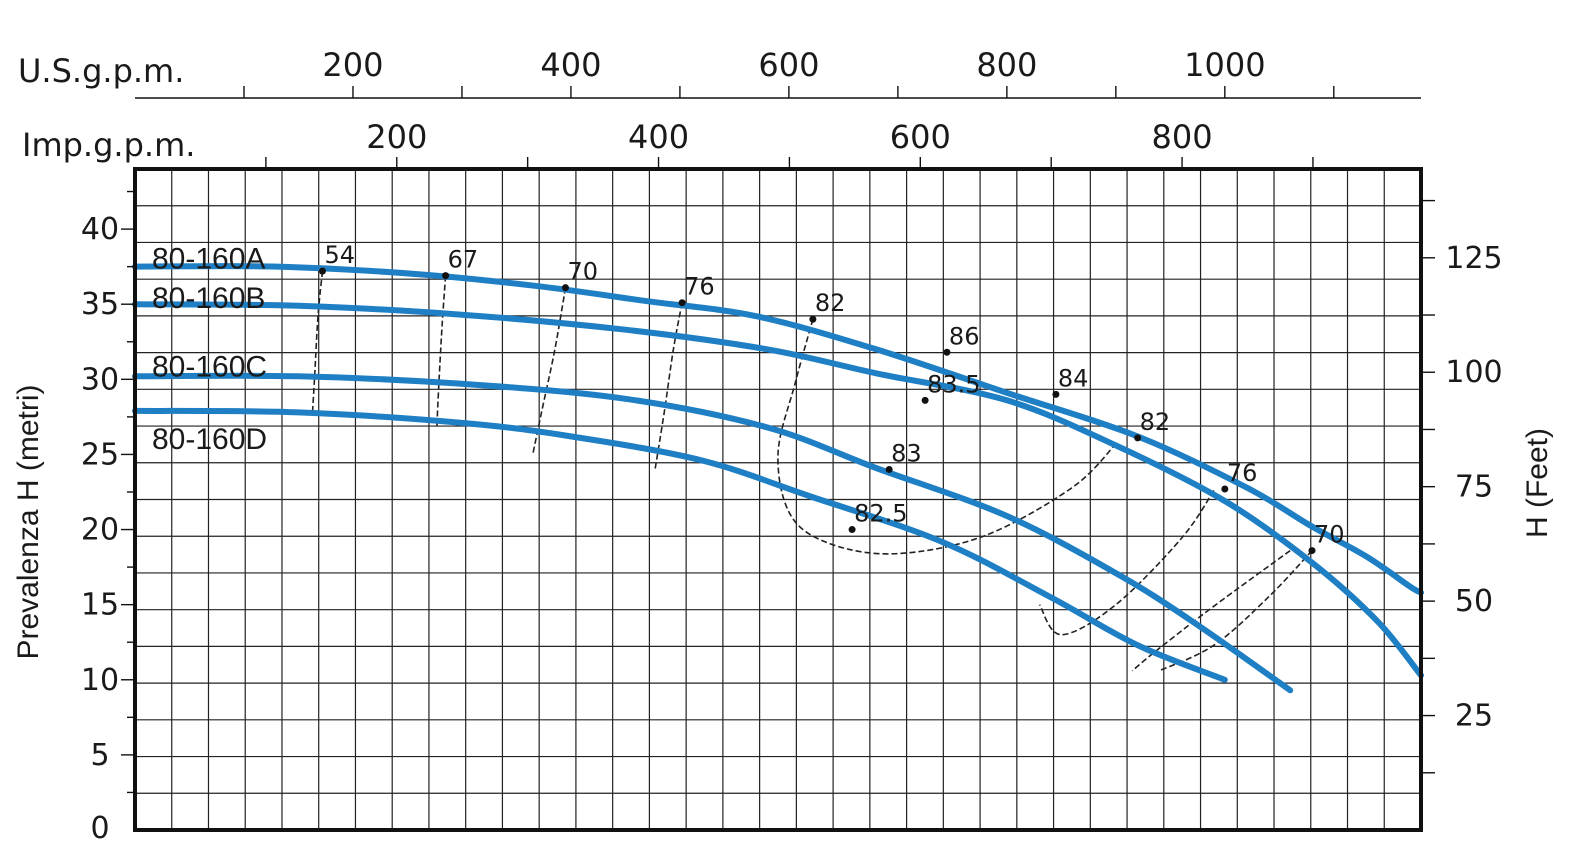  I want to click on top-axis-1-title: U.S.g.p.m., so click(101, 71).